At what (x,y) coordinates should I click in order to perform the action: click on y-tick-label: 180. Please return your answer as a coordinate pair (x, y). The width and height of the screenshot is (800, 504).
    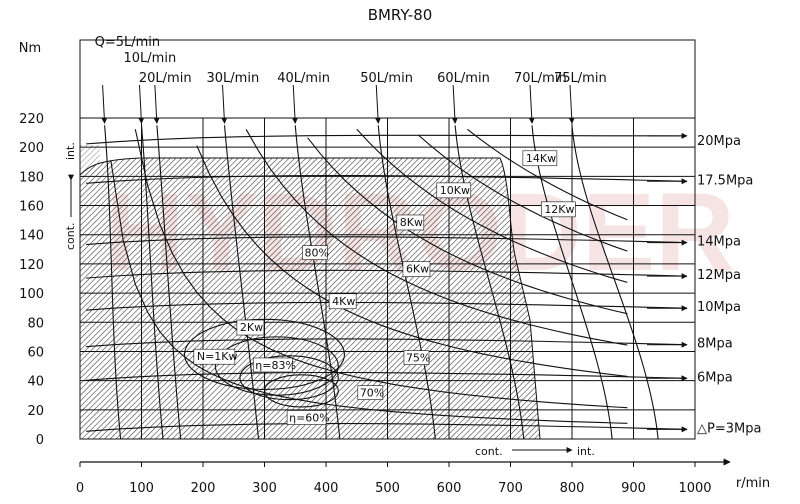
    Looking at the image, I should click on (31, 177).